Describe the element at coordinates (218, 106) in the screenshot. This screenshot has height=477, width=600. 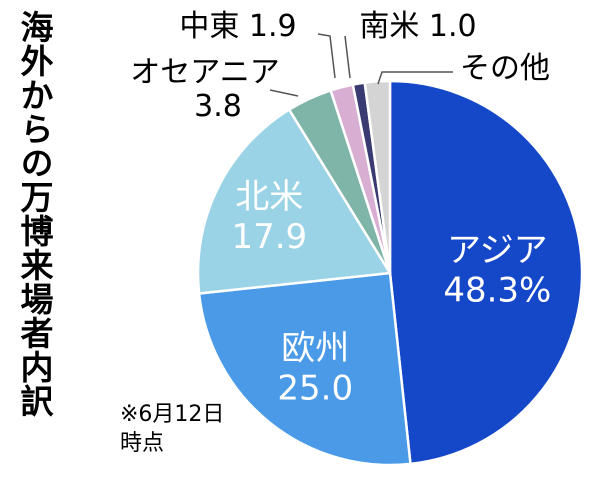
I see `slice-value-label: 3.8` at that location.